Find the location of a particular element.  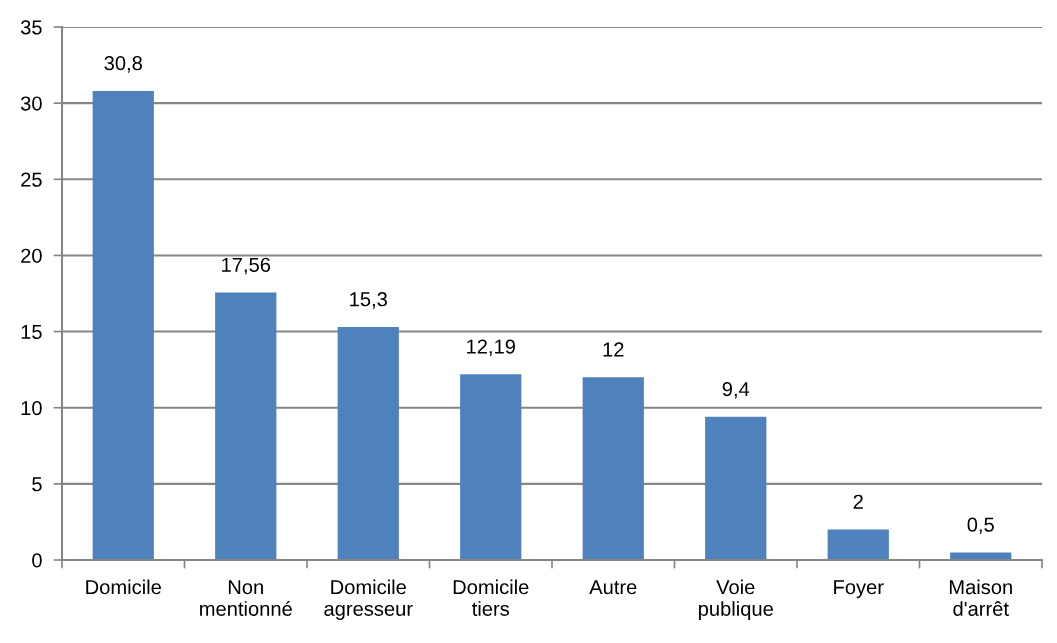

x-tick-label: Voie publique is located at coordinates (735, 599).